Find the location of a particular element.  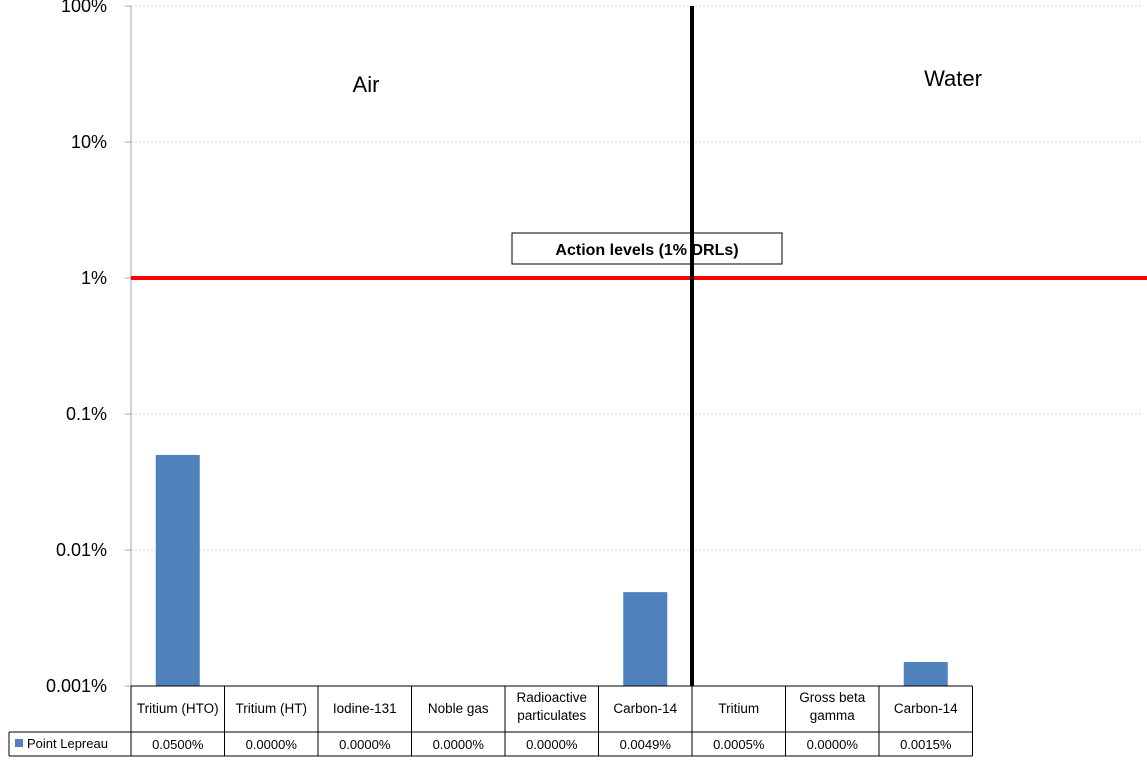

y-tick-label: 100% is located at coordinates (84, 8).